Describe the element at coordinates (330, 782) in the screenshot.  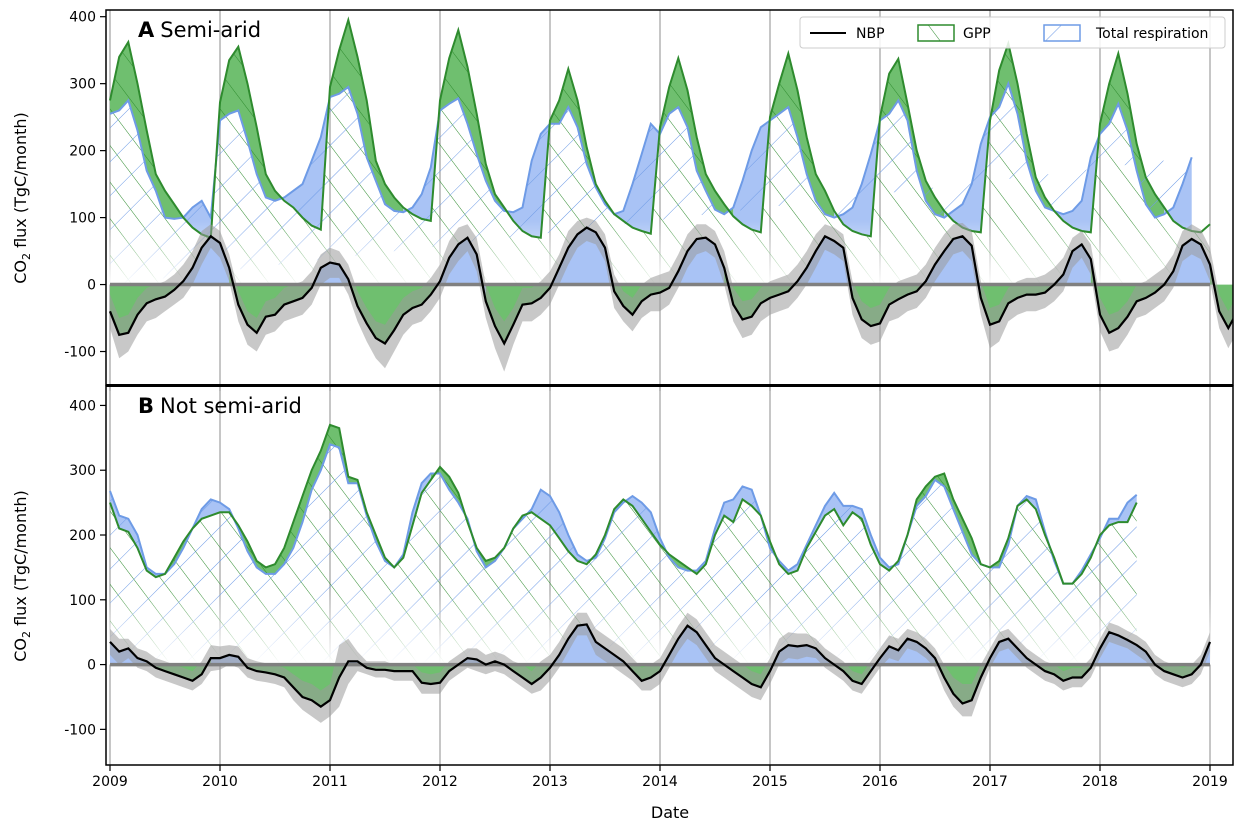
I see `x-tick-label-2011: 2011` at that location.